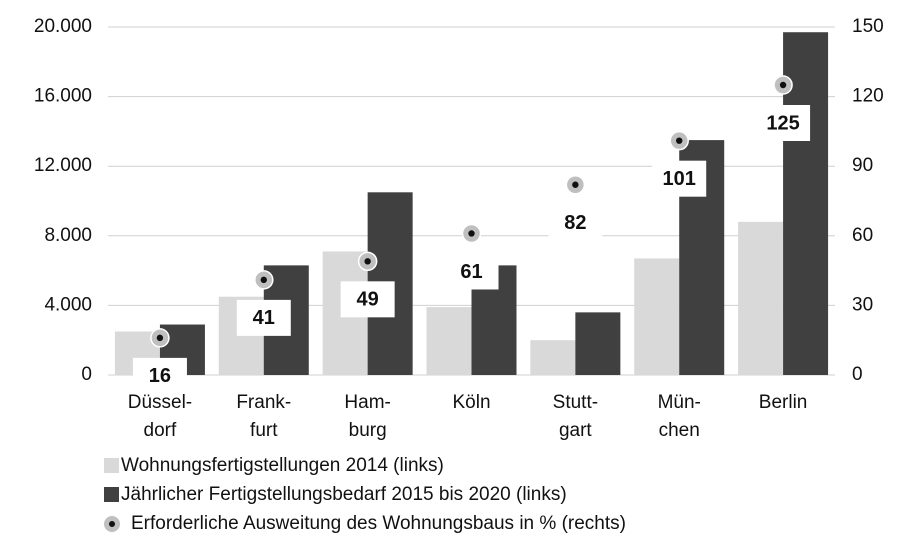 The height and width of the screenshot is (539, 902). Describe the element at coordinates (575, 416) in the screenshot. I see `x-tick-label: Stutt-gart` at that location.